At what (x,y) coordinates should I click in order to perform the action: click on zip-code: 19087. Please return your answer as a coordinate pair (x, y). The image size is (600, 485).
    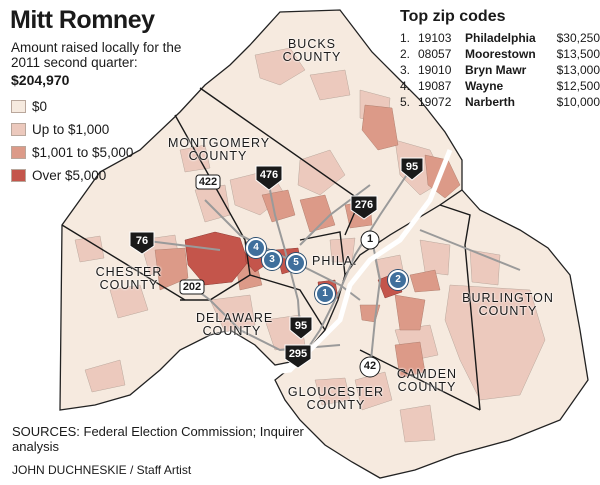
    Looking at the image, I should click on (435, 86).